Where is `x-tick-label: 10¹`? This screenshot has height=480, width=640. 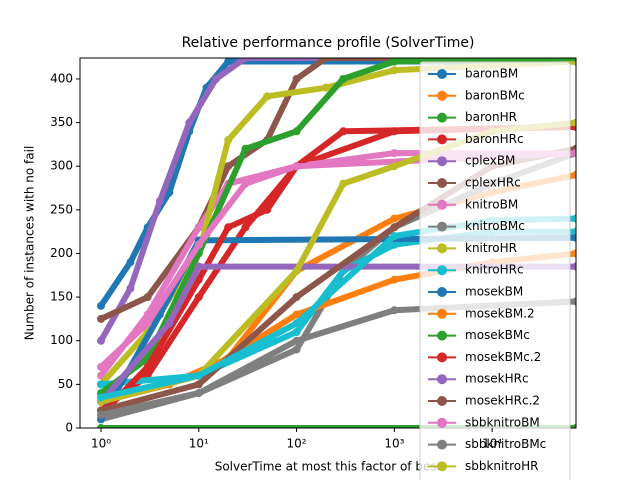 x-tick-label: 10¹ is located at coordinates (199, 444).